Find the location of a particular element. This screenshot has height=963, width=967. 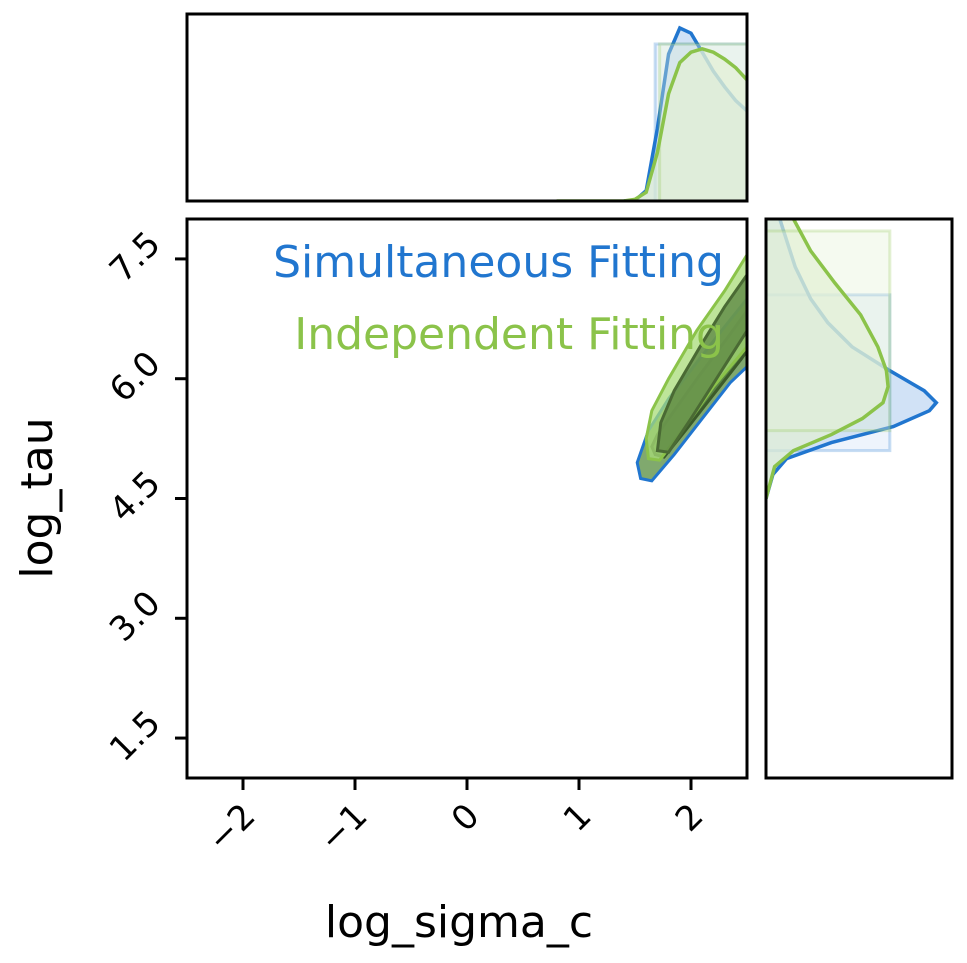

right-marginal-panel is located at coordinates (859, 498).